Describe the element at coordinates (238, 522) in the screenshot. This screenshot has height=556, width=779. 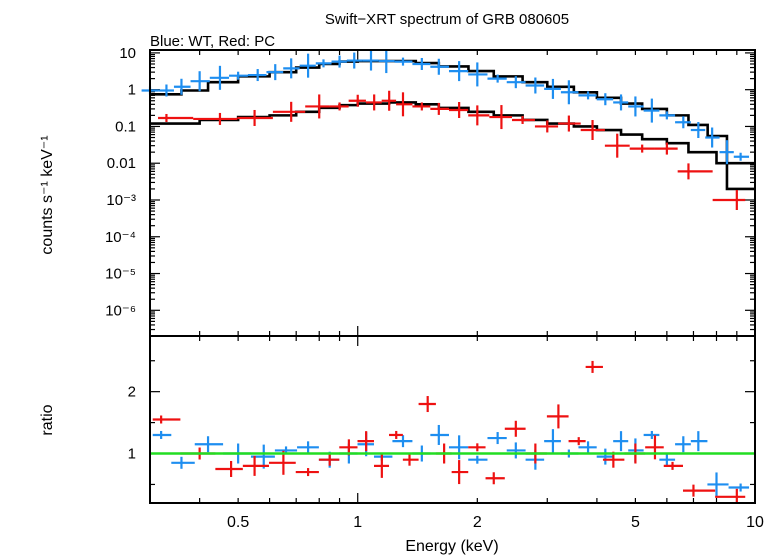
I see `x-tick-label: 0.5` at that location.